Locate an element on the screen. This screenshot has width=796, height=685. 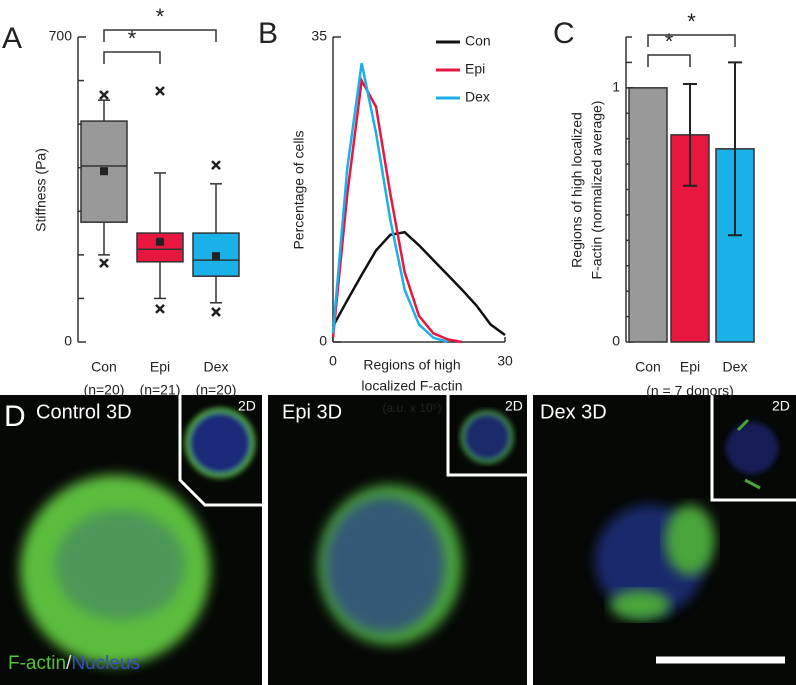
stain-legend: F-actin/Nucleus is located at coordinates (74, 663).